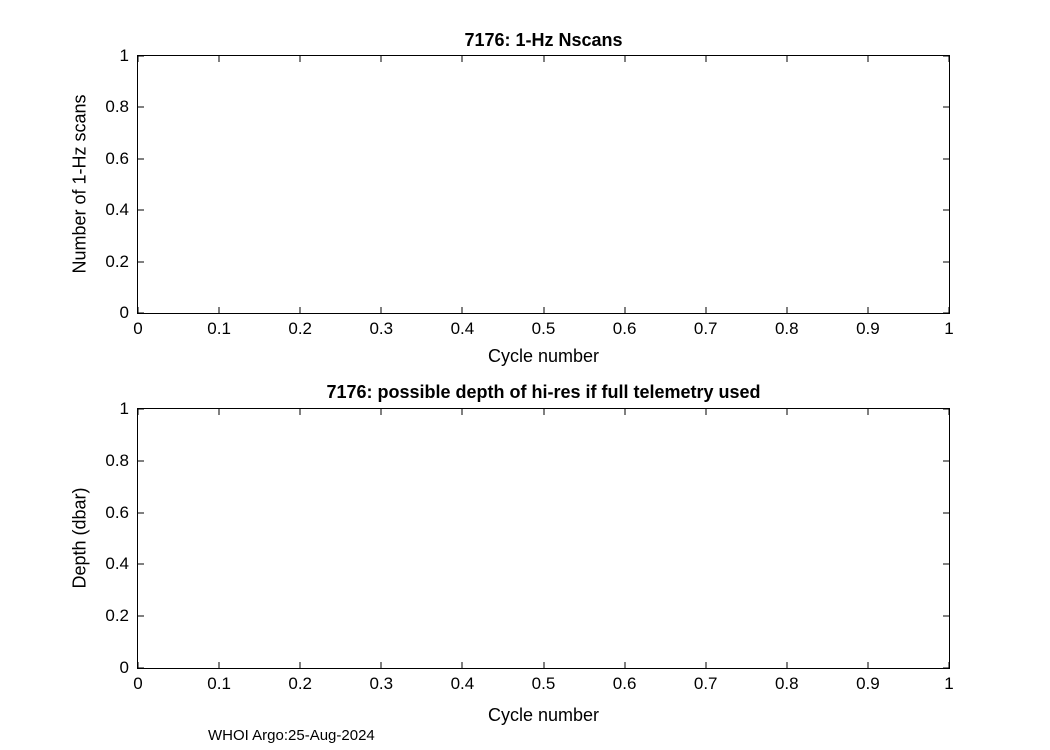  Describe the element at coordinates (543, 40) in the screenshot. I see `top-chart-title: 7176: 1-Hz Nscans` at that location.